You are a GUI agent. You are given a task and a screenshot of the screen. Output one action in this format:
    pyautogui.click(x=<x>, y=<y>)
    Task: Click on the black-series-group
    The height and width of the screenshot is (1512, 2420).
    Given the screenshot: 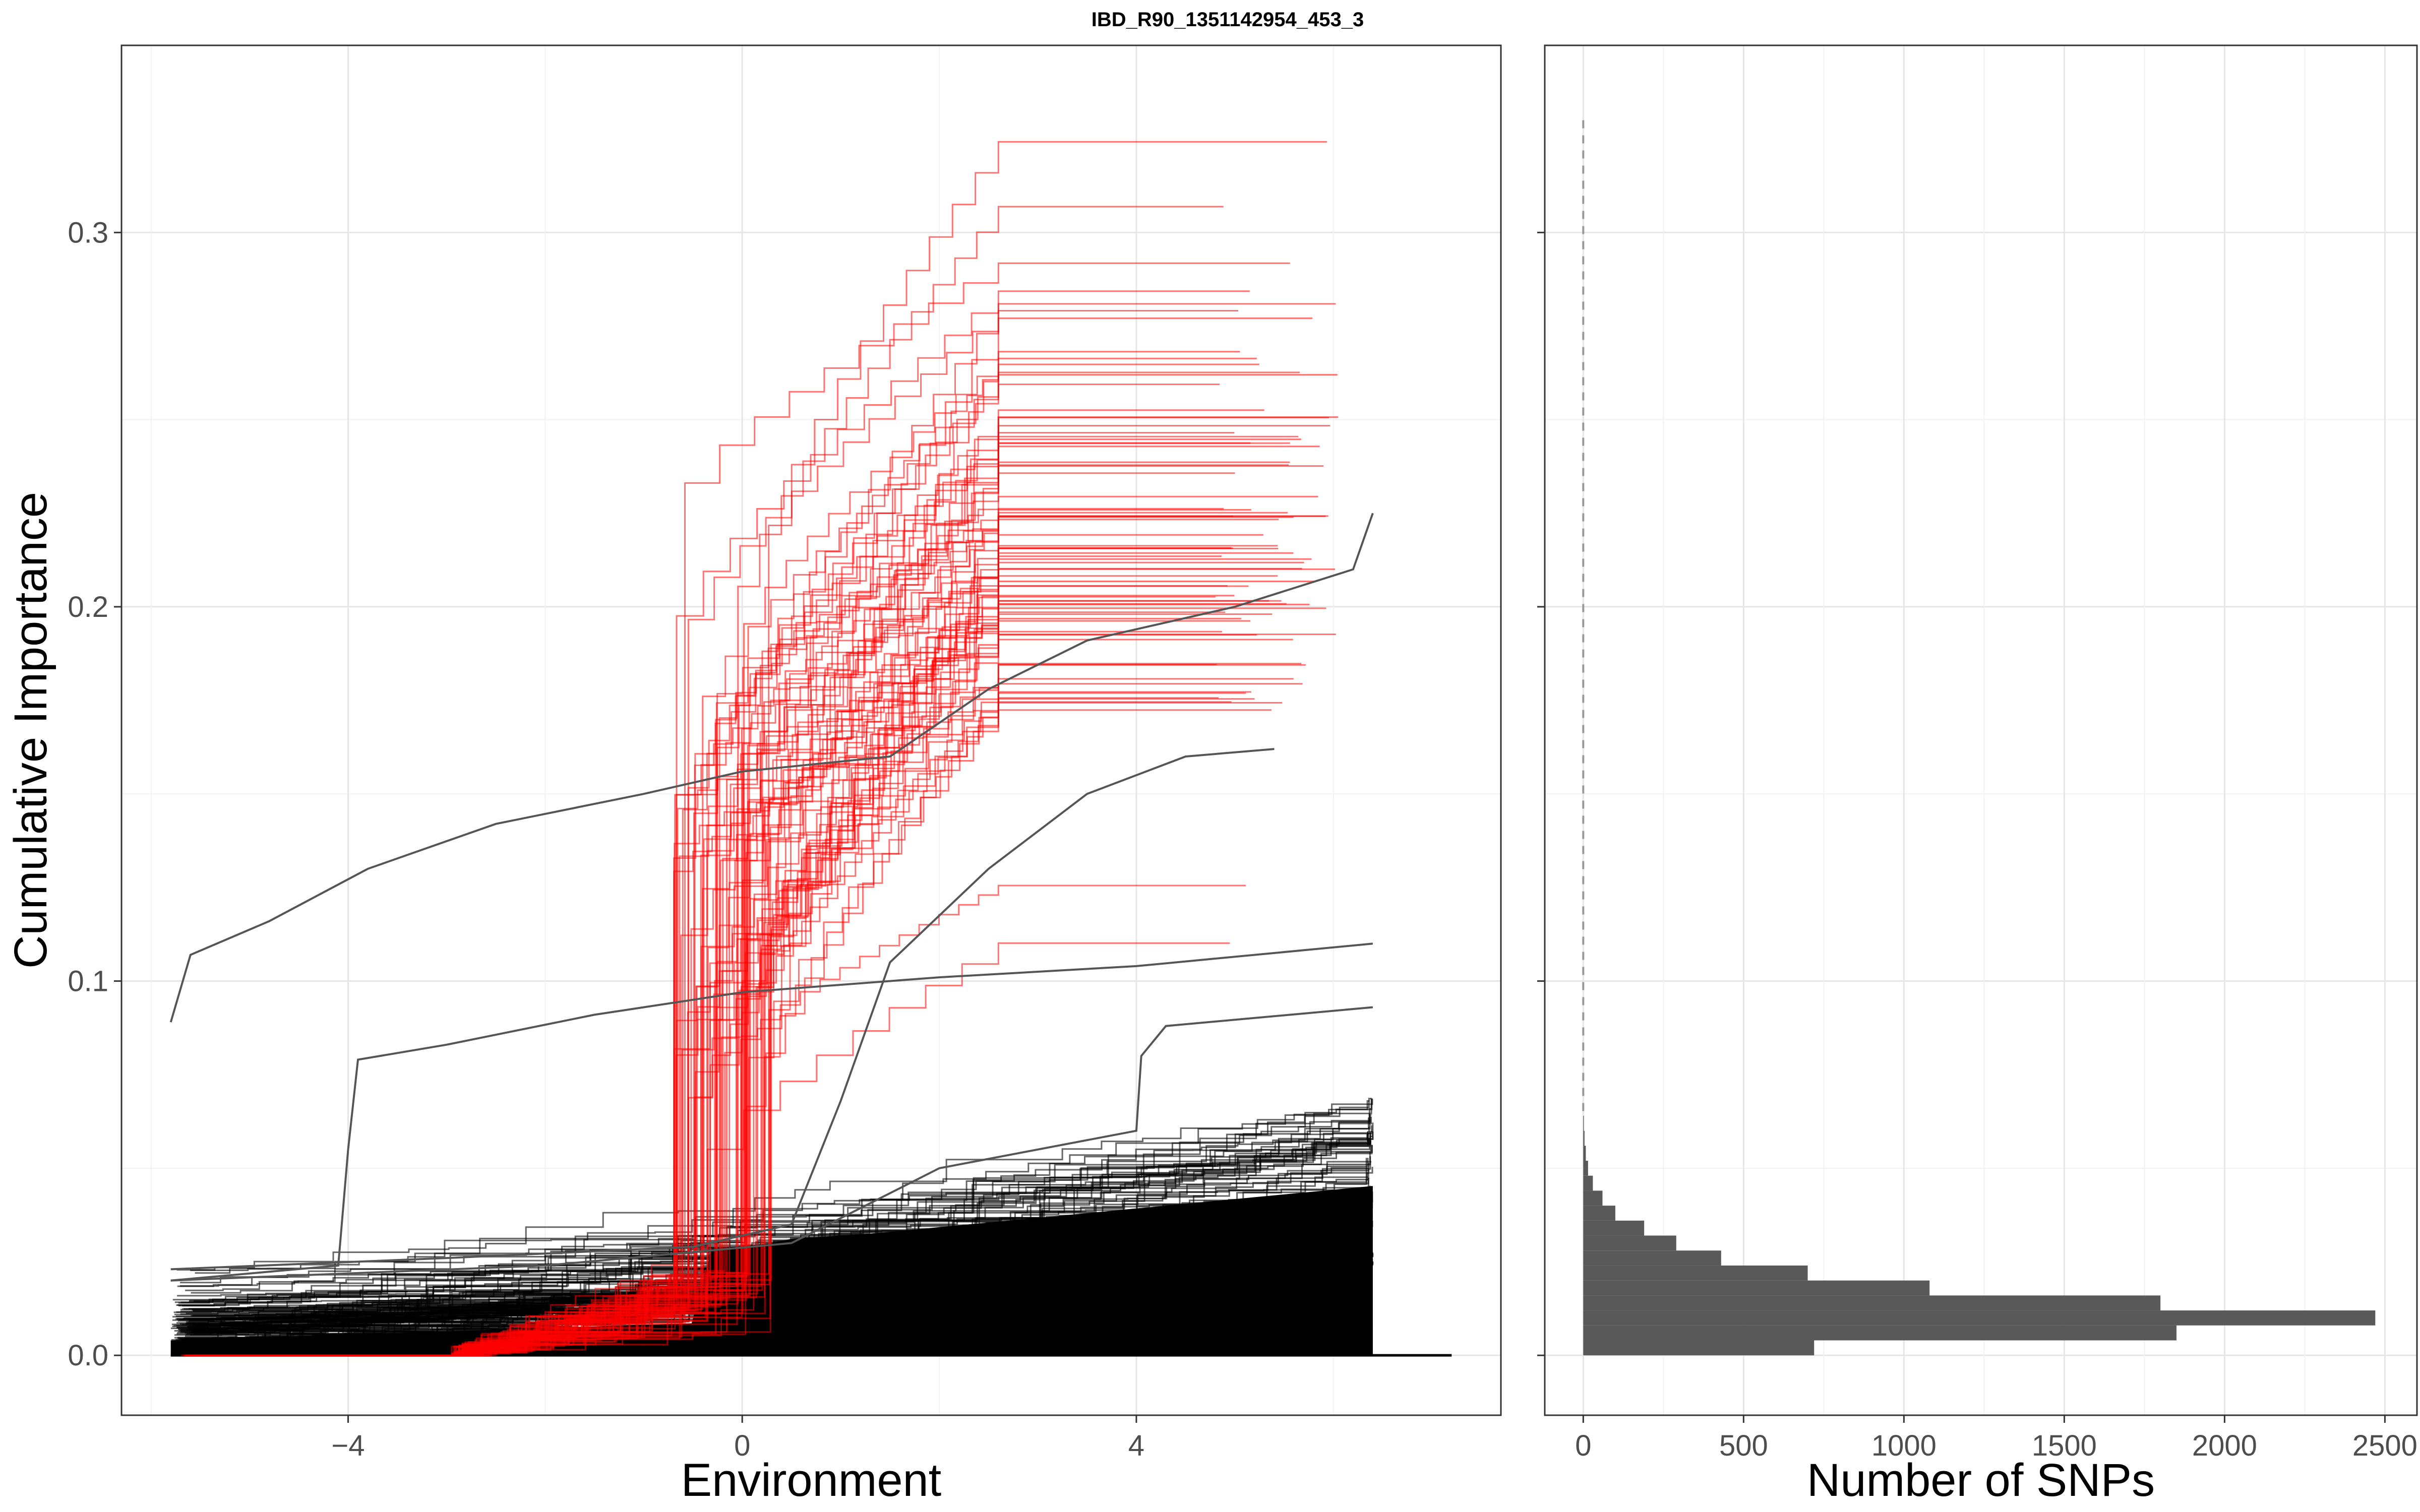 What is the action you would take?
    pyautogui.click(x=811, y=1228)
    